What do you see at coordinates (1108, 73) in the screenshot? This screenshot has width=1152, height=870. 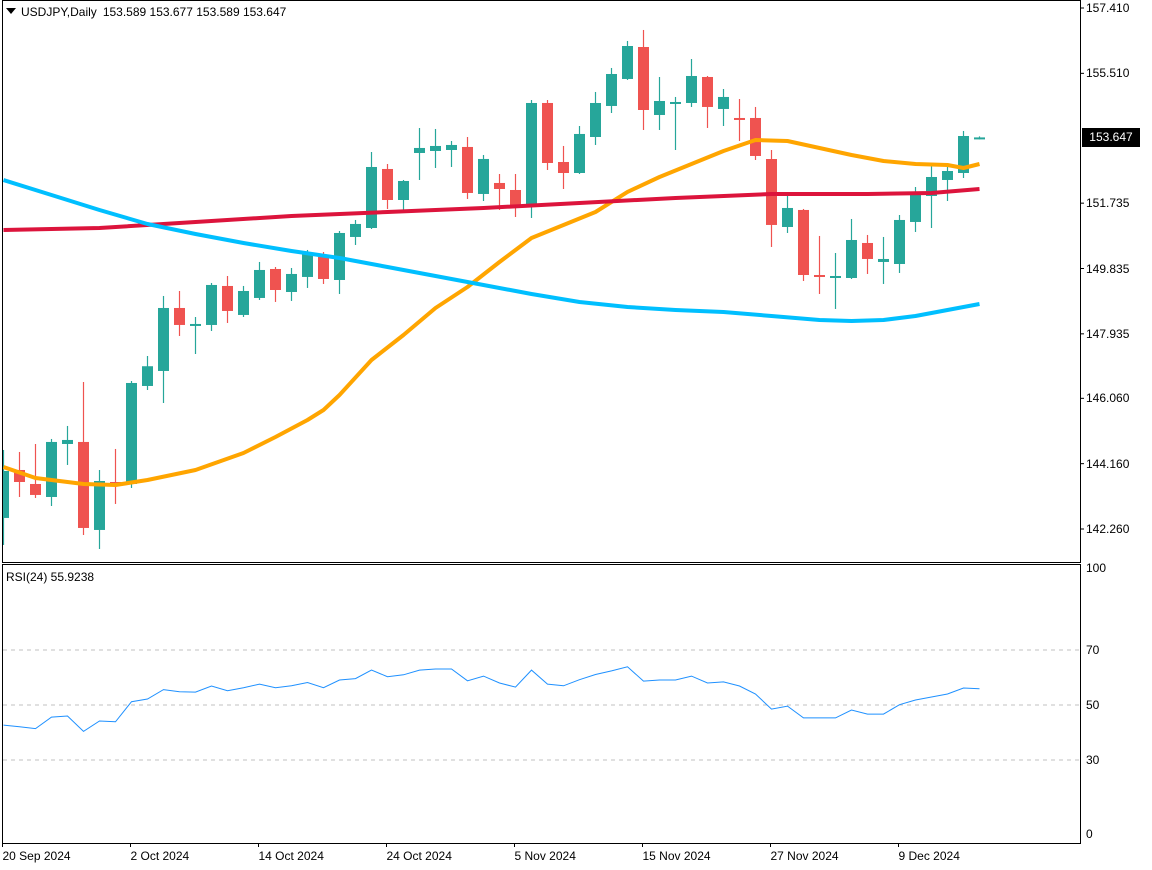 I see `price-axis-label: 155.510` at bounding box center [1108, 73].